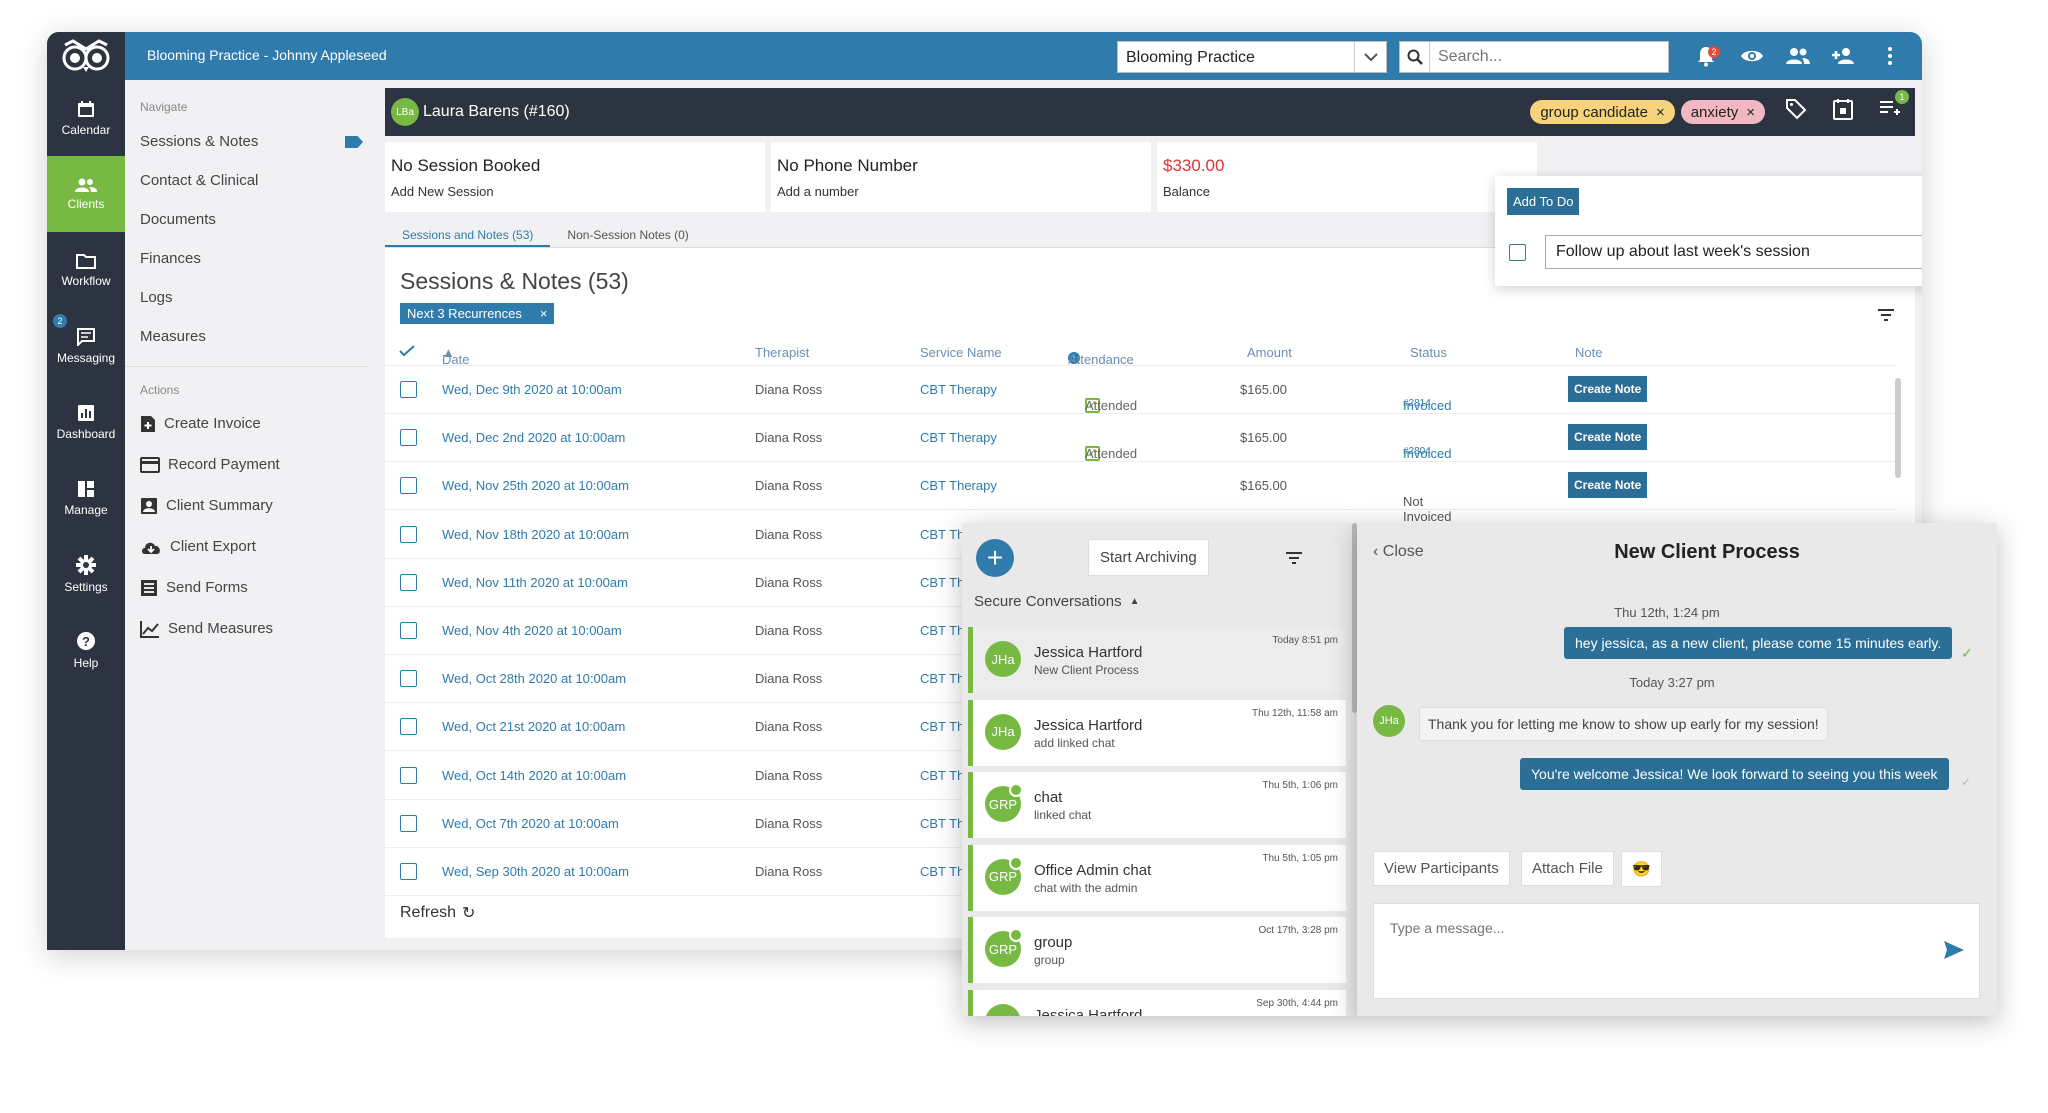 The width and height of the screenshot is (2048, 1113). What do you see at coordinates (534, 438) in the screenshot?
I see `session-date: Wed, Dec 2nd 2020 at 10:00am` at bounding box center [534, 438].